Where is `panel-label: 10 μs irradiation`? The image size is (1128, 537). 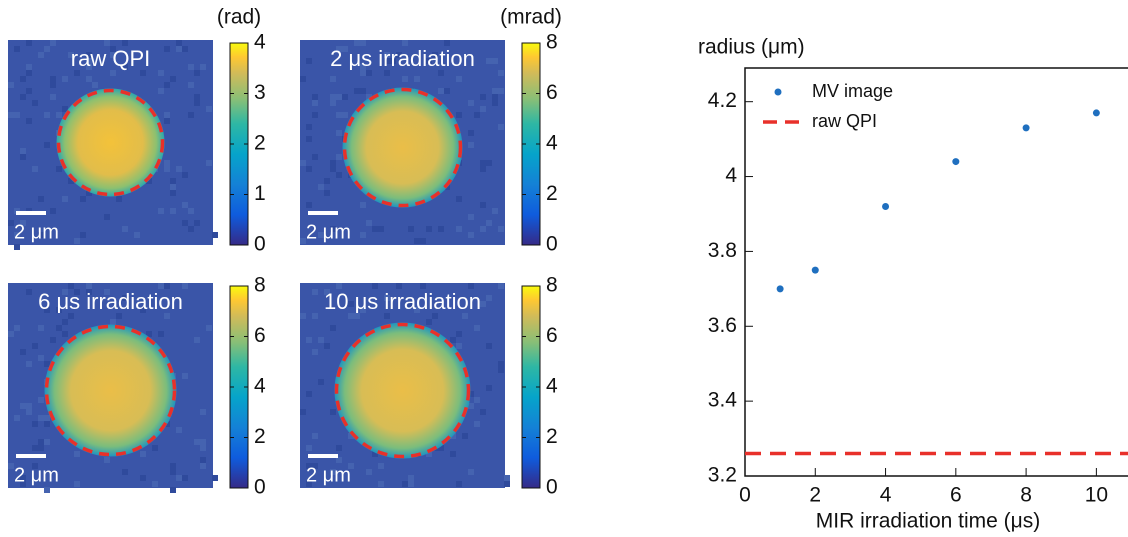
panel-label: 10 μs irradiation is located at coordinates (402, 301).